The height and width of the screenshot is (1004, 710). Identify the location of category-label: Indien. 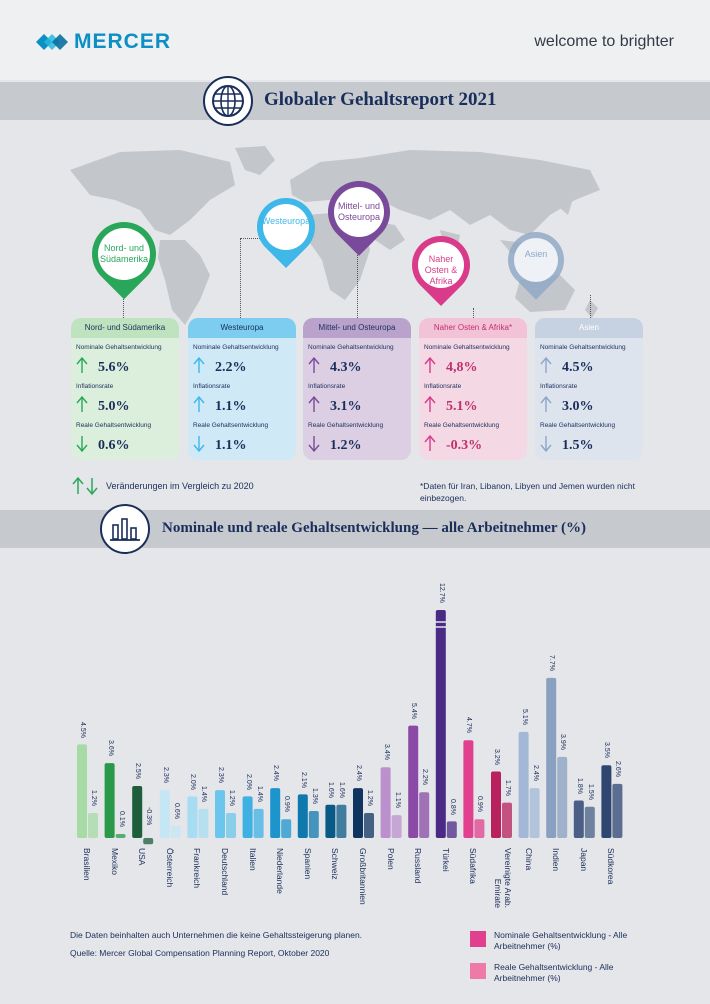
(556, 860).